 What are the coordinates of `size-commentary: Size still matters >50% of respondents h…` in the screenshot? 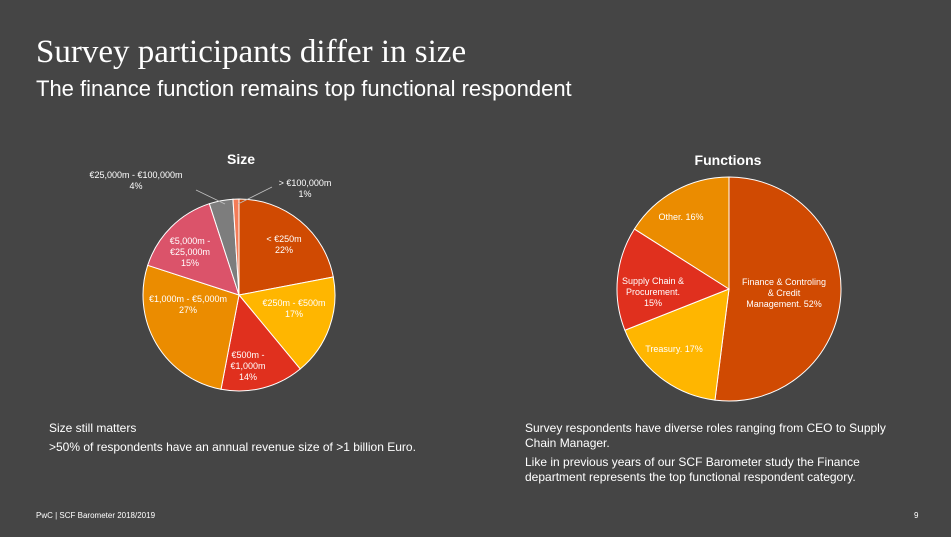 It's located at (259, 440).